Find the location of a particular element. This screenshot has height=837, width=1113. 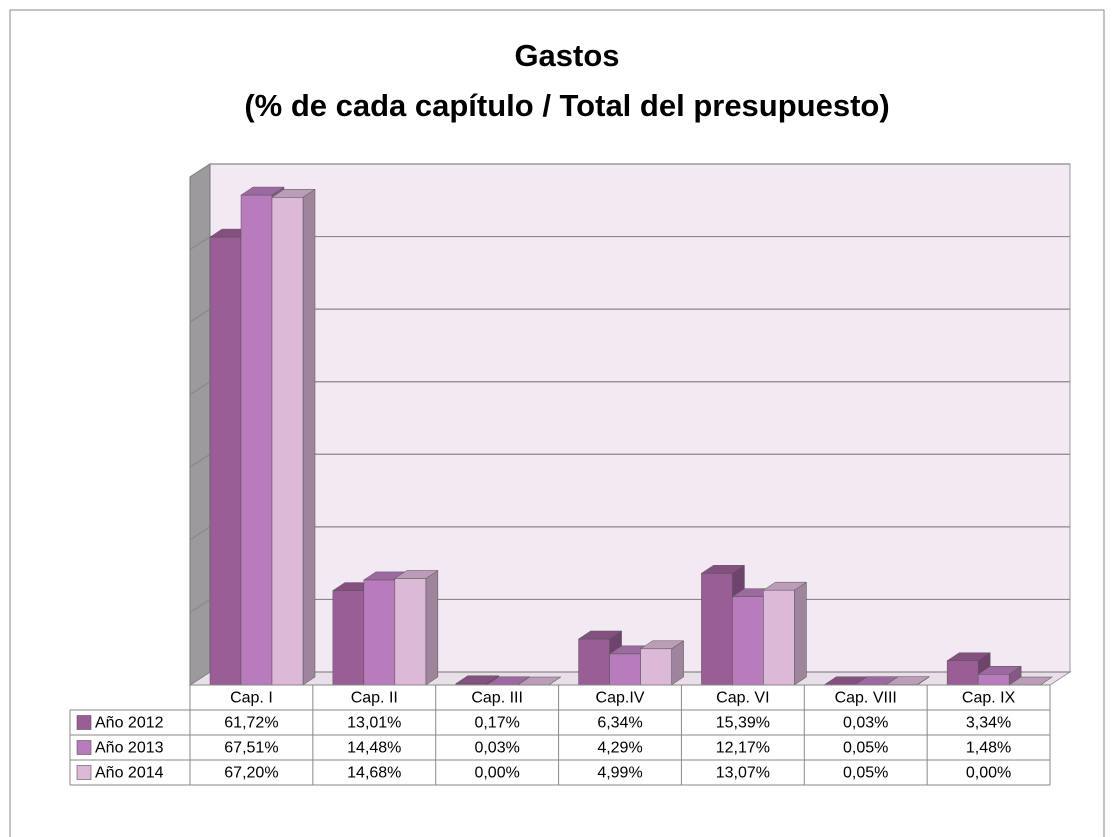

table-value: 61,72% is located at coordinates (251, 723).